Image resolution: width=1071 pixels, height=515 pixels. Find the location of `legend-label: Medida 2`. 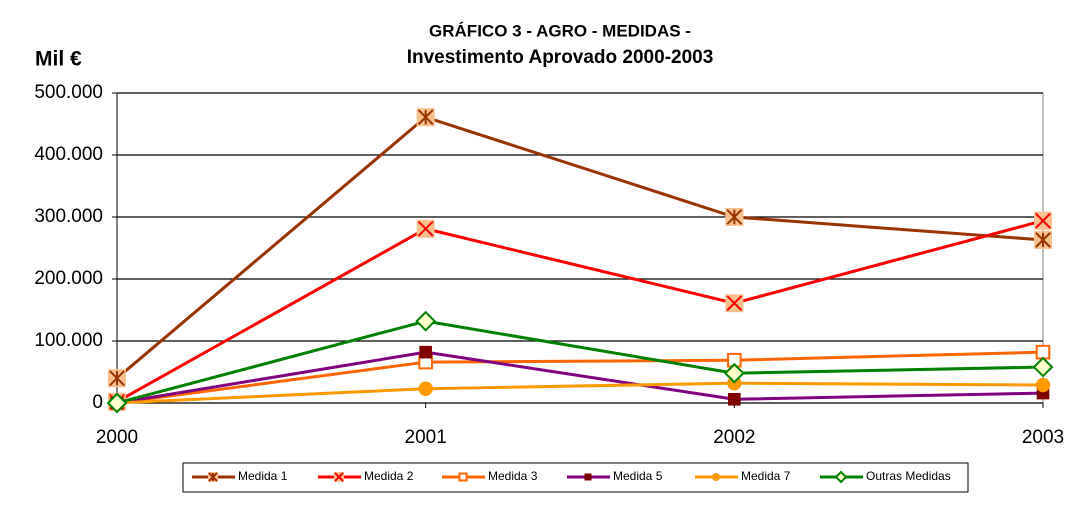

legend-label: Medida 2 is located at coordinates (389, 476).